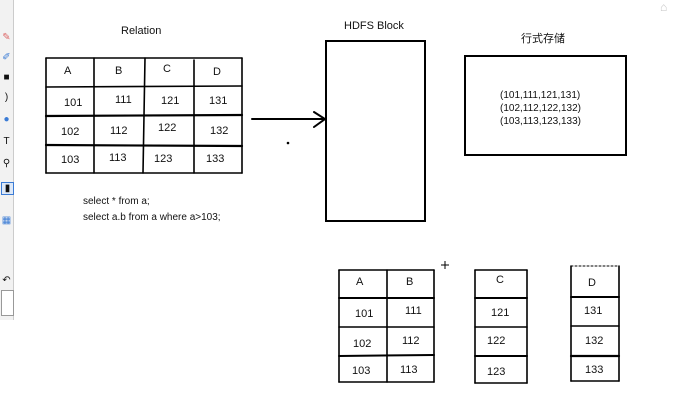  What do you see at coordinates (445, 265) in the screenshot?
I see `plus-cursor-icon` at bounding box center [445, 265].